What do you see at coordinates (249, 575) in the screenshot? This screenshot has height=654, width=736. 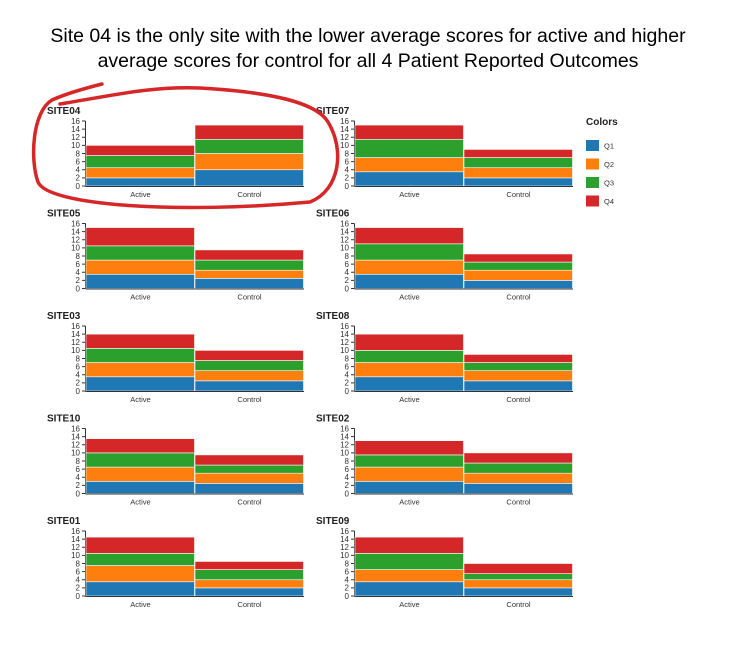 I see `bar-site01-control-q3` at bounding box center [249, 575].